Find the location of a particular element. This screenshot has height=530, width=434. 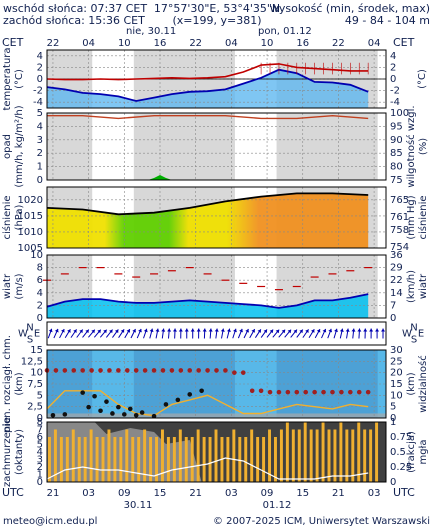

wind-ytick-right: 14 is located at coordinates (396, 293).